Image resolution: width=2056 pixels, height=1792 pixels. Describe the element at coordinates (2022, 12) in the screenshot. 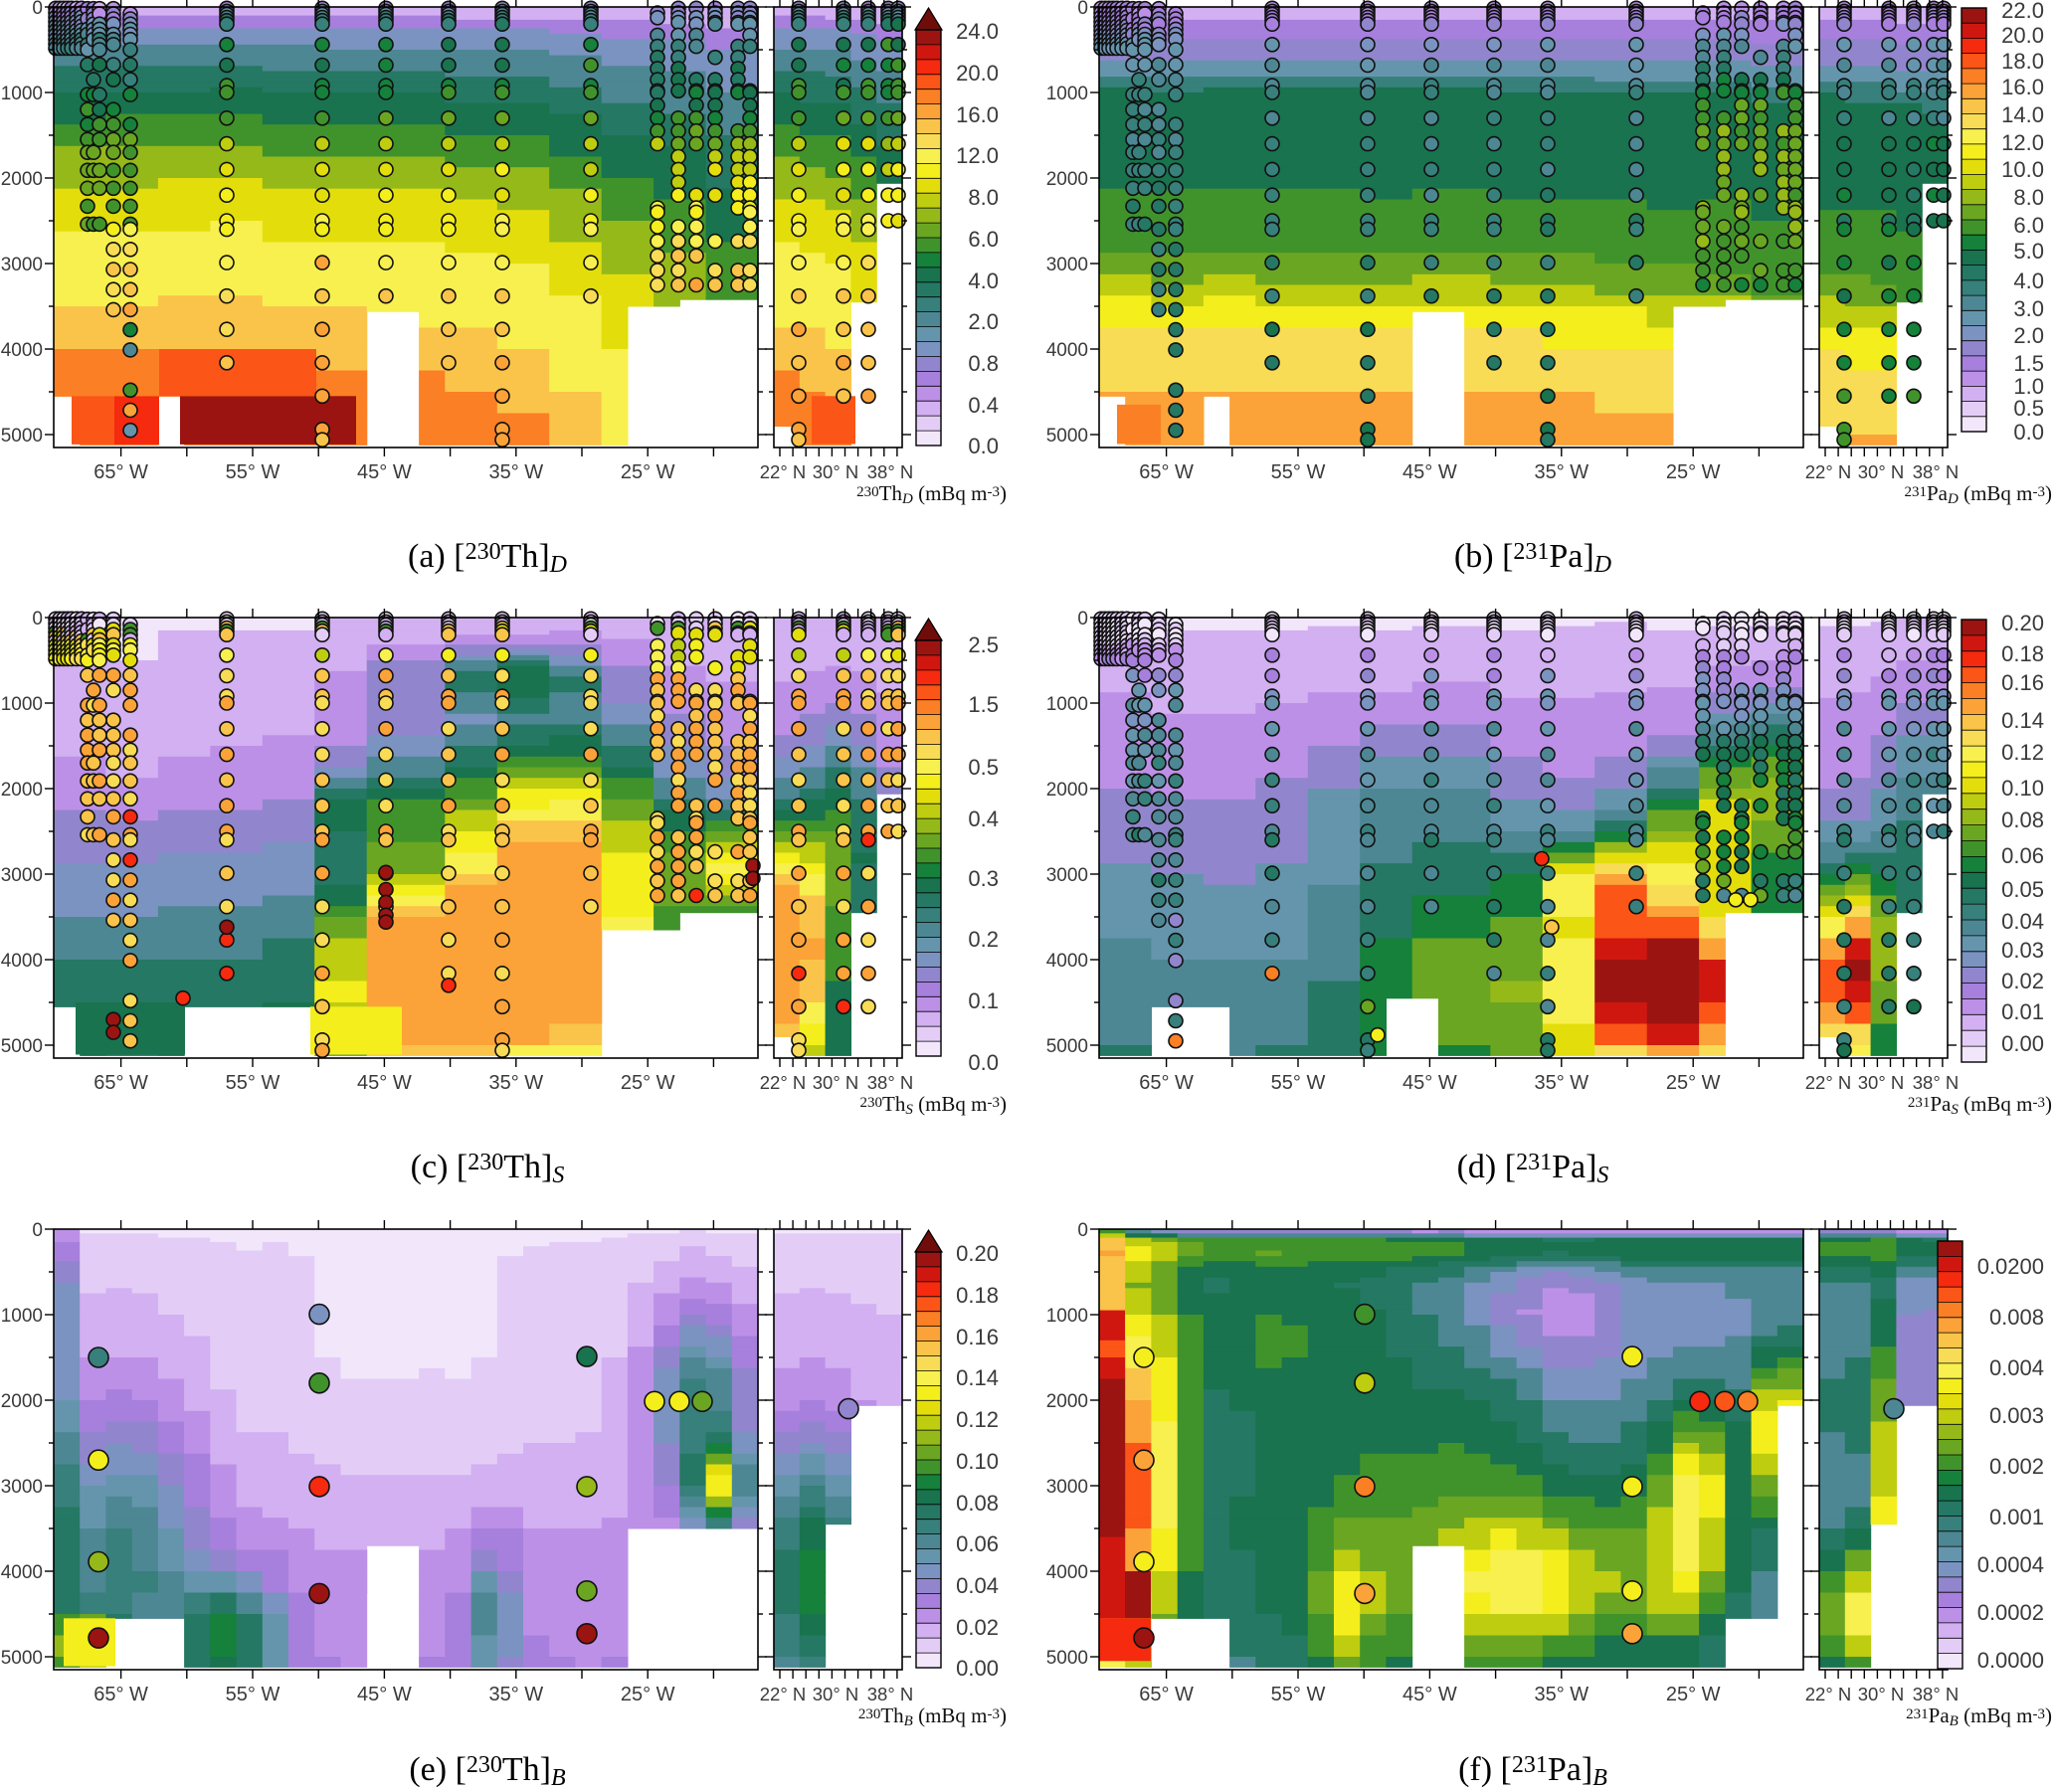

I see `svg-text: 22.0` at that location.